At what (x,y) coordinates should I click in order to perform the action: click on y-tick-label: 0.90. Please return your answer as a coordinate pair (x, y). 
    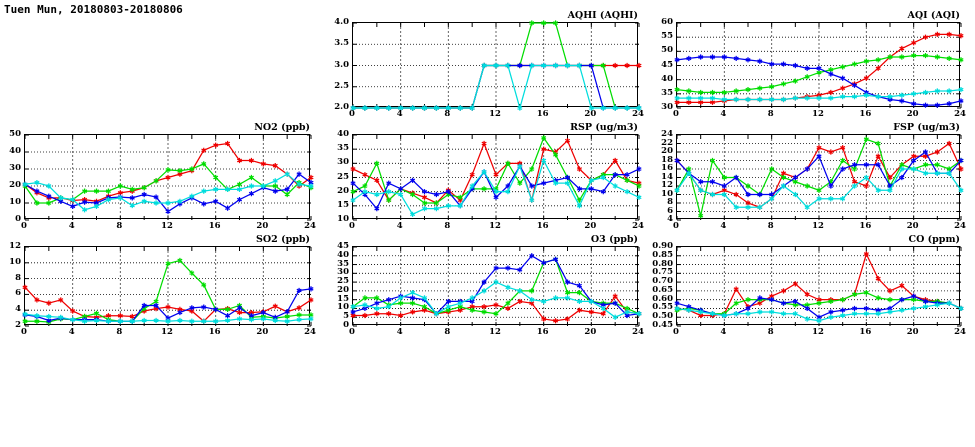
    Looking at the image, I should click on (662, 246).